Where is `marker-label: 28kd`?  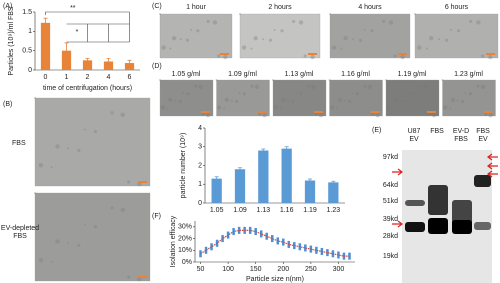
marker-label: 28kd is located at coordinates (390, 236).